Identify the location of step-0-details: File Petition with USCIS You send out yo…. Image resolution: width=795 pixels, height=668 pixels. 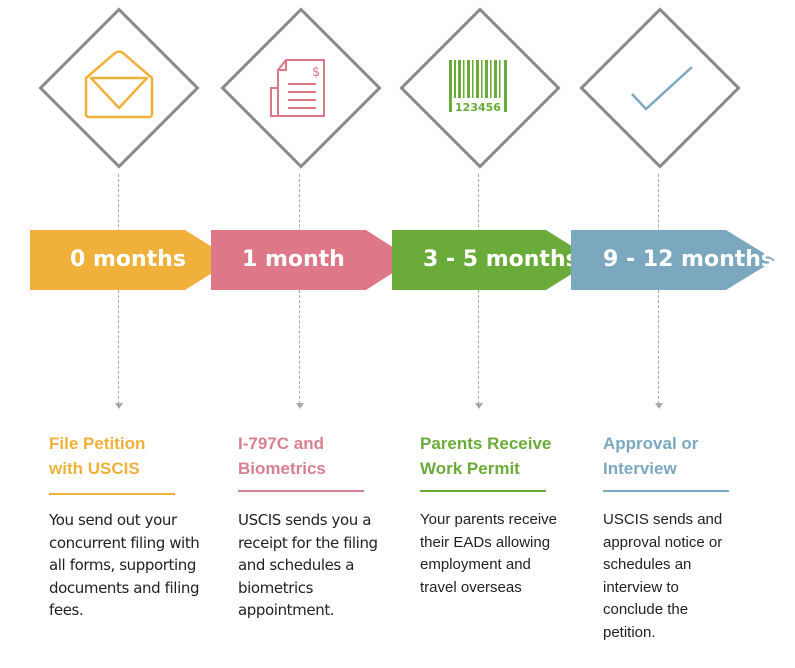
(134, 526).